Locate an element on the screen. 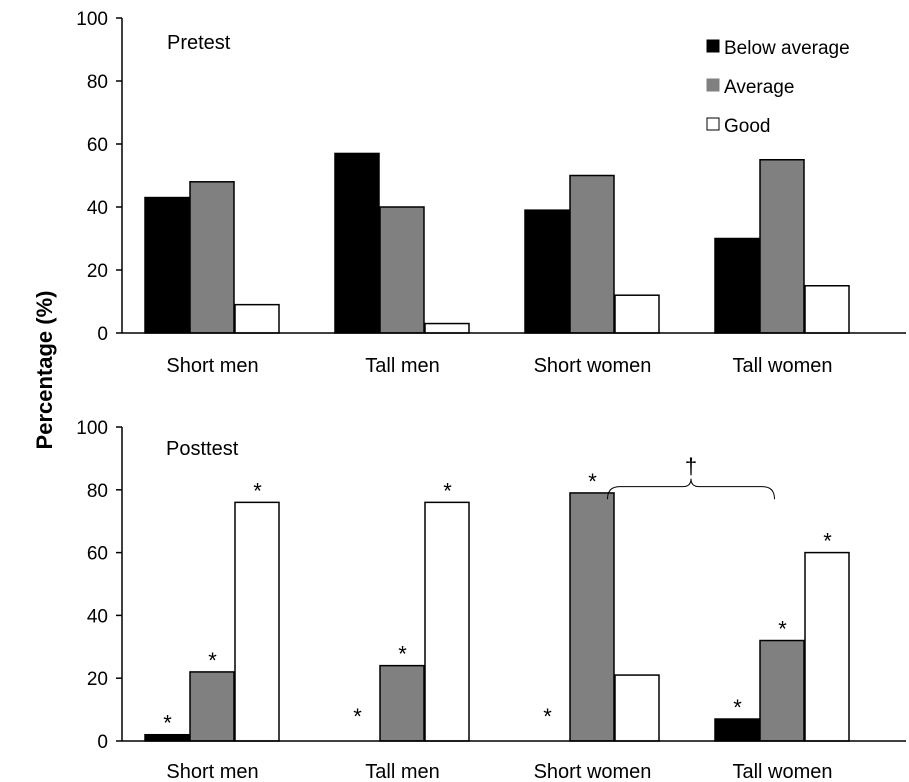  posttest-significance-short-men-below-average: * is located at coordinates (167, 723).